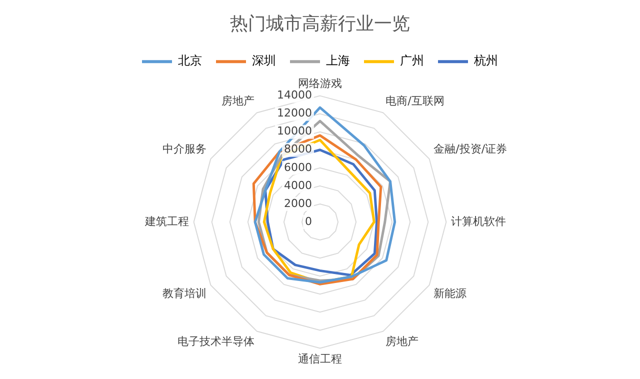 The width and height of the screenshot is (640, 379). Describe the element at coordinates (320, 359) in the screenshot. I see `spoke-label: 通信工程` at that location.